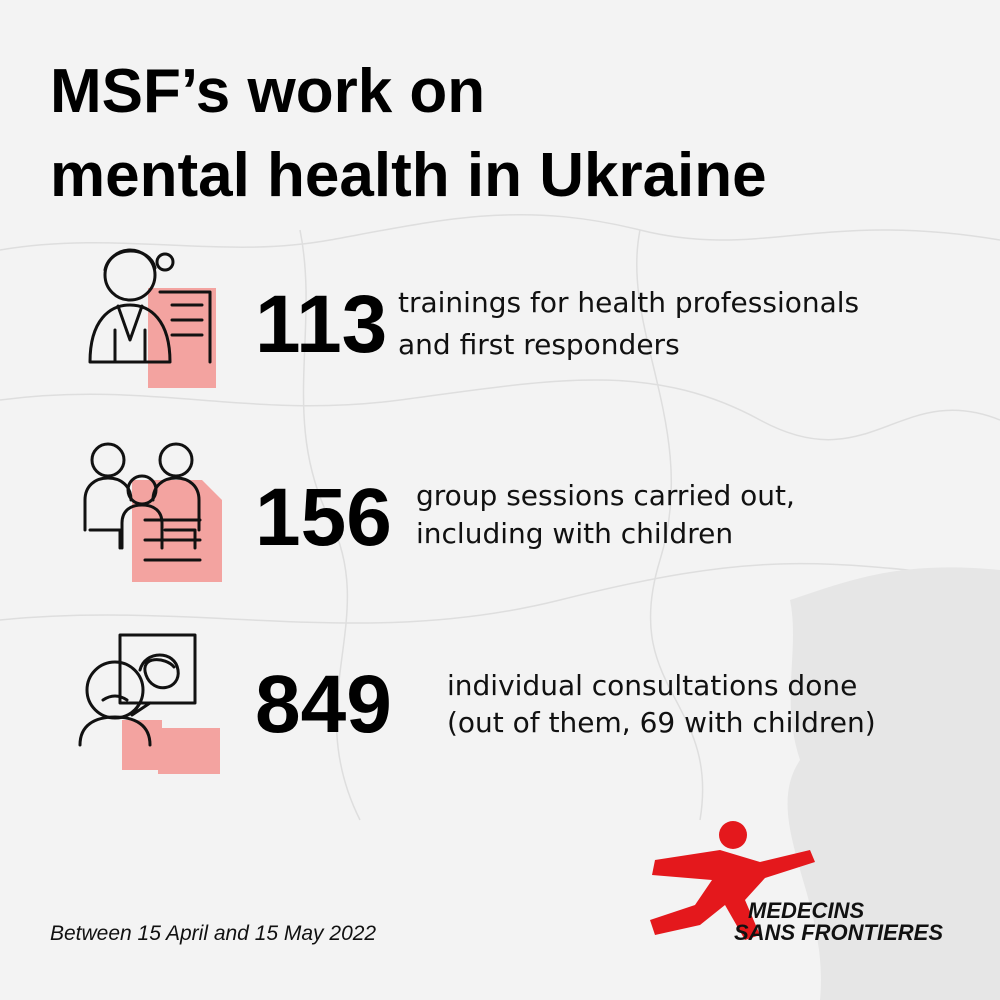 The image size is (1000, 1000). I want to click on consultation-icon, so click(149, 703).